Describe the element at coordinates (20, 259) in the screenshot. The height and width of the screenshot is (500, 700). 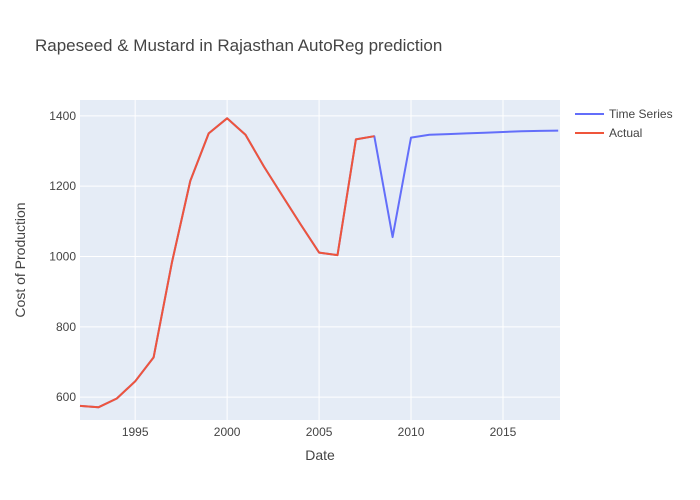
I see `y-axis-title: Cost of Production` at that location.